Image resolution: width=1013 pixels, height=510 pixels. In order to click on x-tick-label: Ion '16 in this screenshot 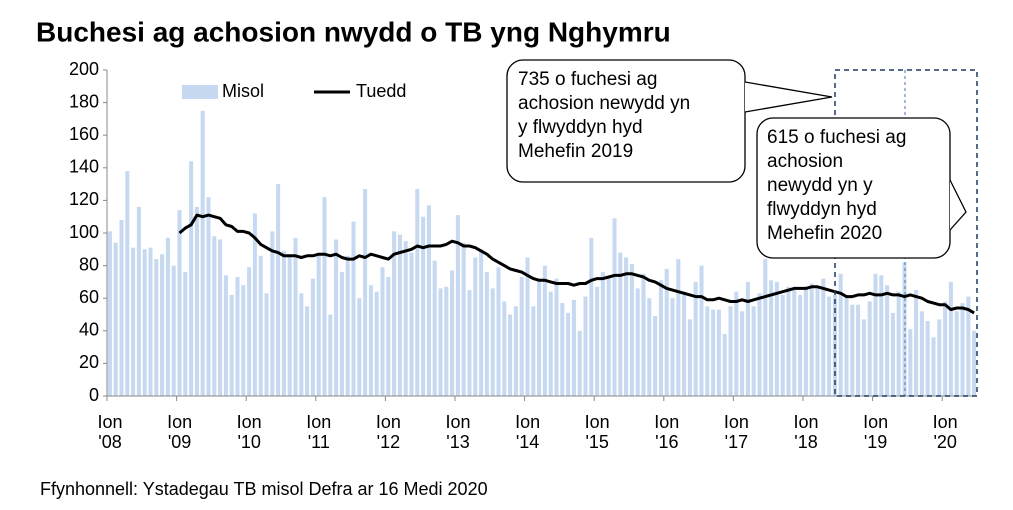, I will do `click(667, 432)`.